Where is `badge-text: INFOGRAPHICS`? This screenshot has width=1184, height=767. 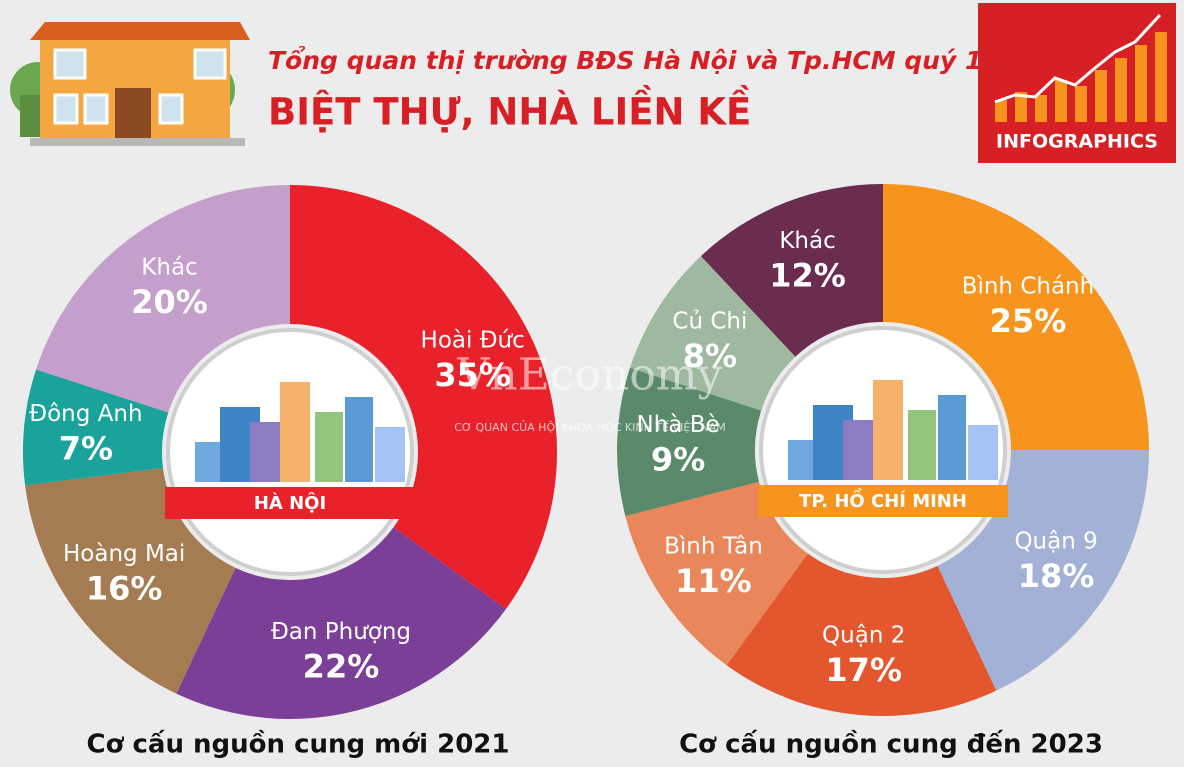 badge-text: INFOGRAPHICS is located at coordinates (1077, 142).